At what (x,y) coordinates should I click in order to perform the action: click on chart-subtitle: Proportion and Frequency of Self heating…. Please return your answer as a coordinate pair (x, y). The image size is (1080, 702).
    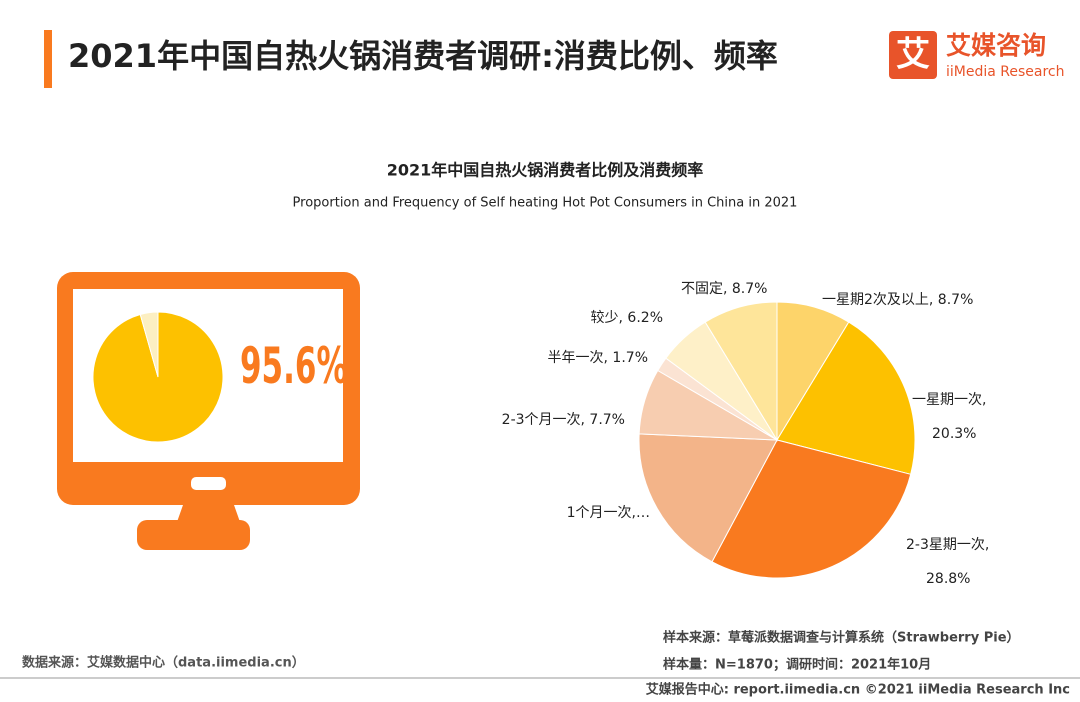
    Looking at the image, I should click on (545, 203).